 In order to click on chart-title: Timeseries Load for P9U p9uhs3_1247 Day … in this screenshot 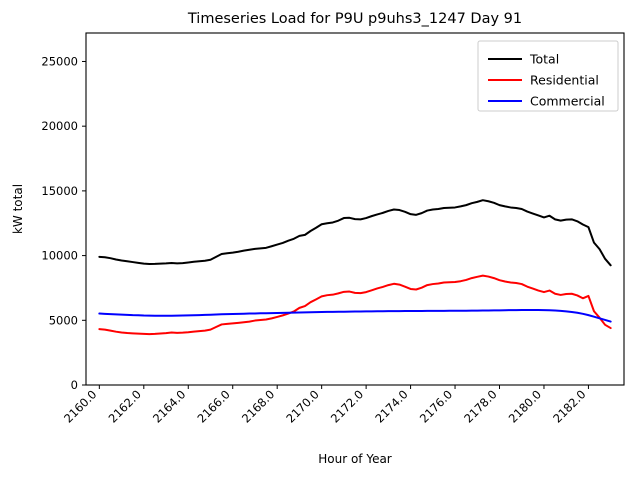, I will do `click(354, 19)`.